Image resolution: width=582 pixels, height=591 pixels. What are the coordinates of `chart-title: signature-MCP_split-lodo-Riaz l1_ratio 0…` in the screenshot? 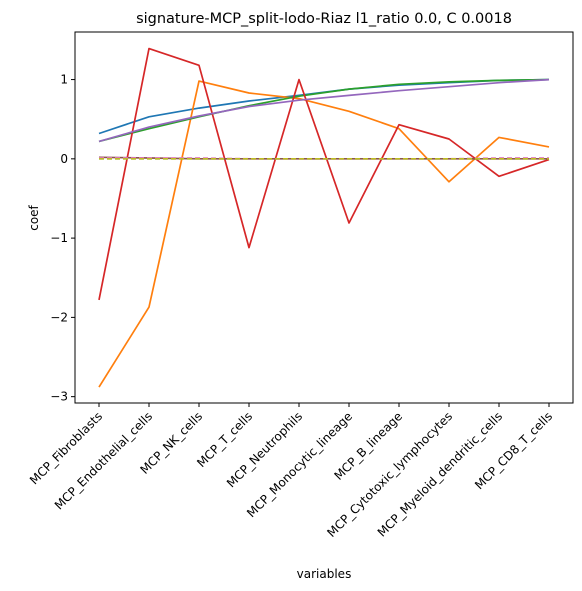 It's located at (324, 19).